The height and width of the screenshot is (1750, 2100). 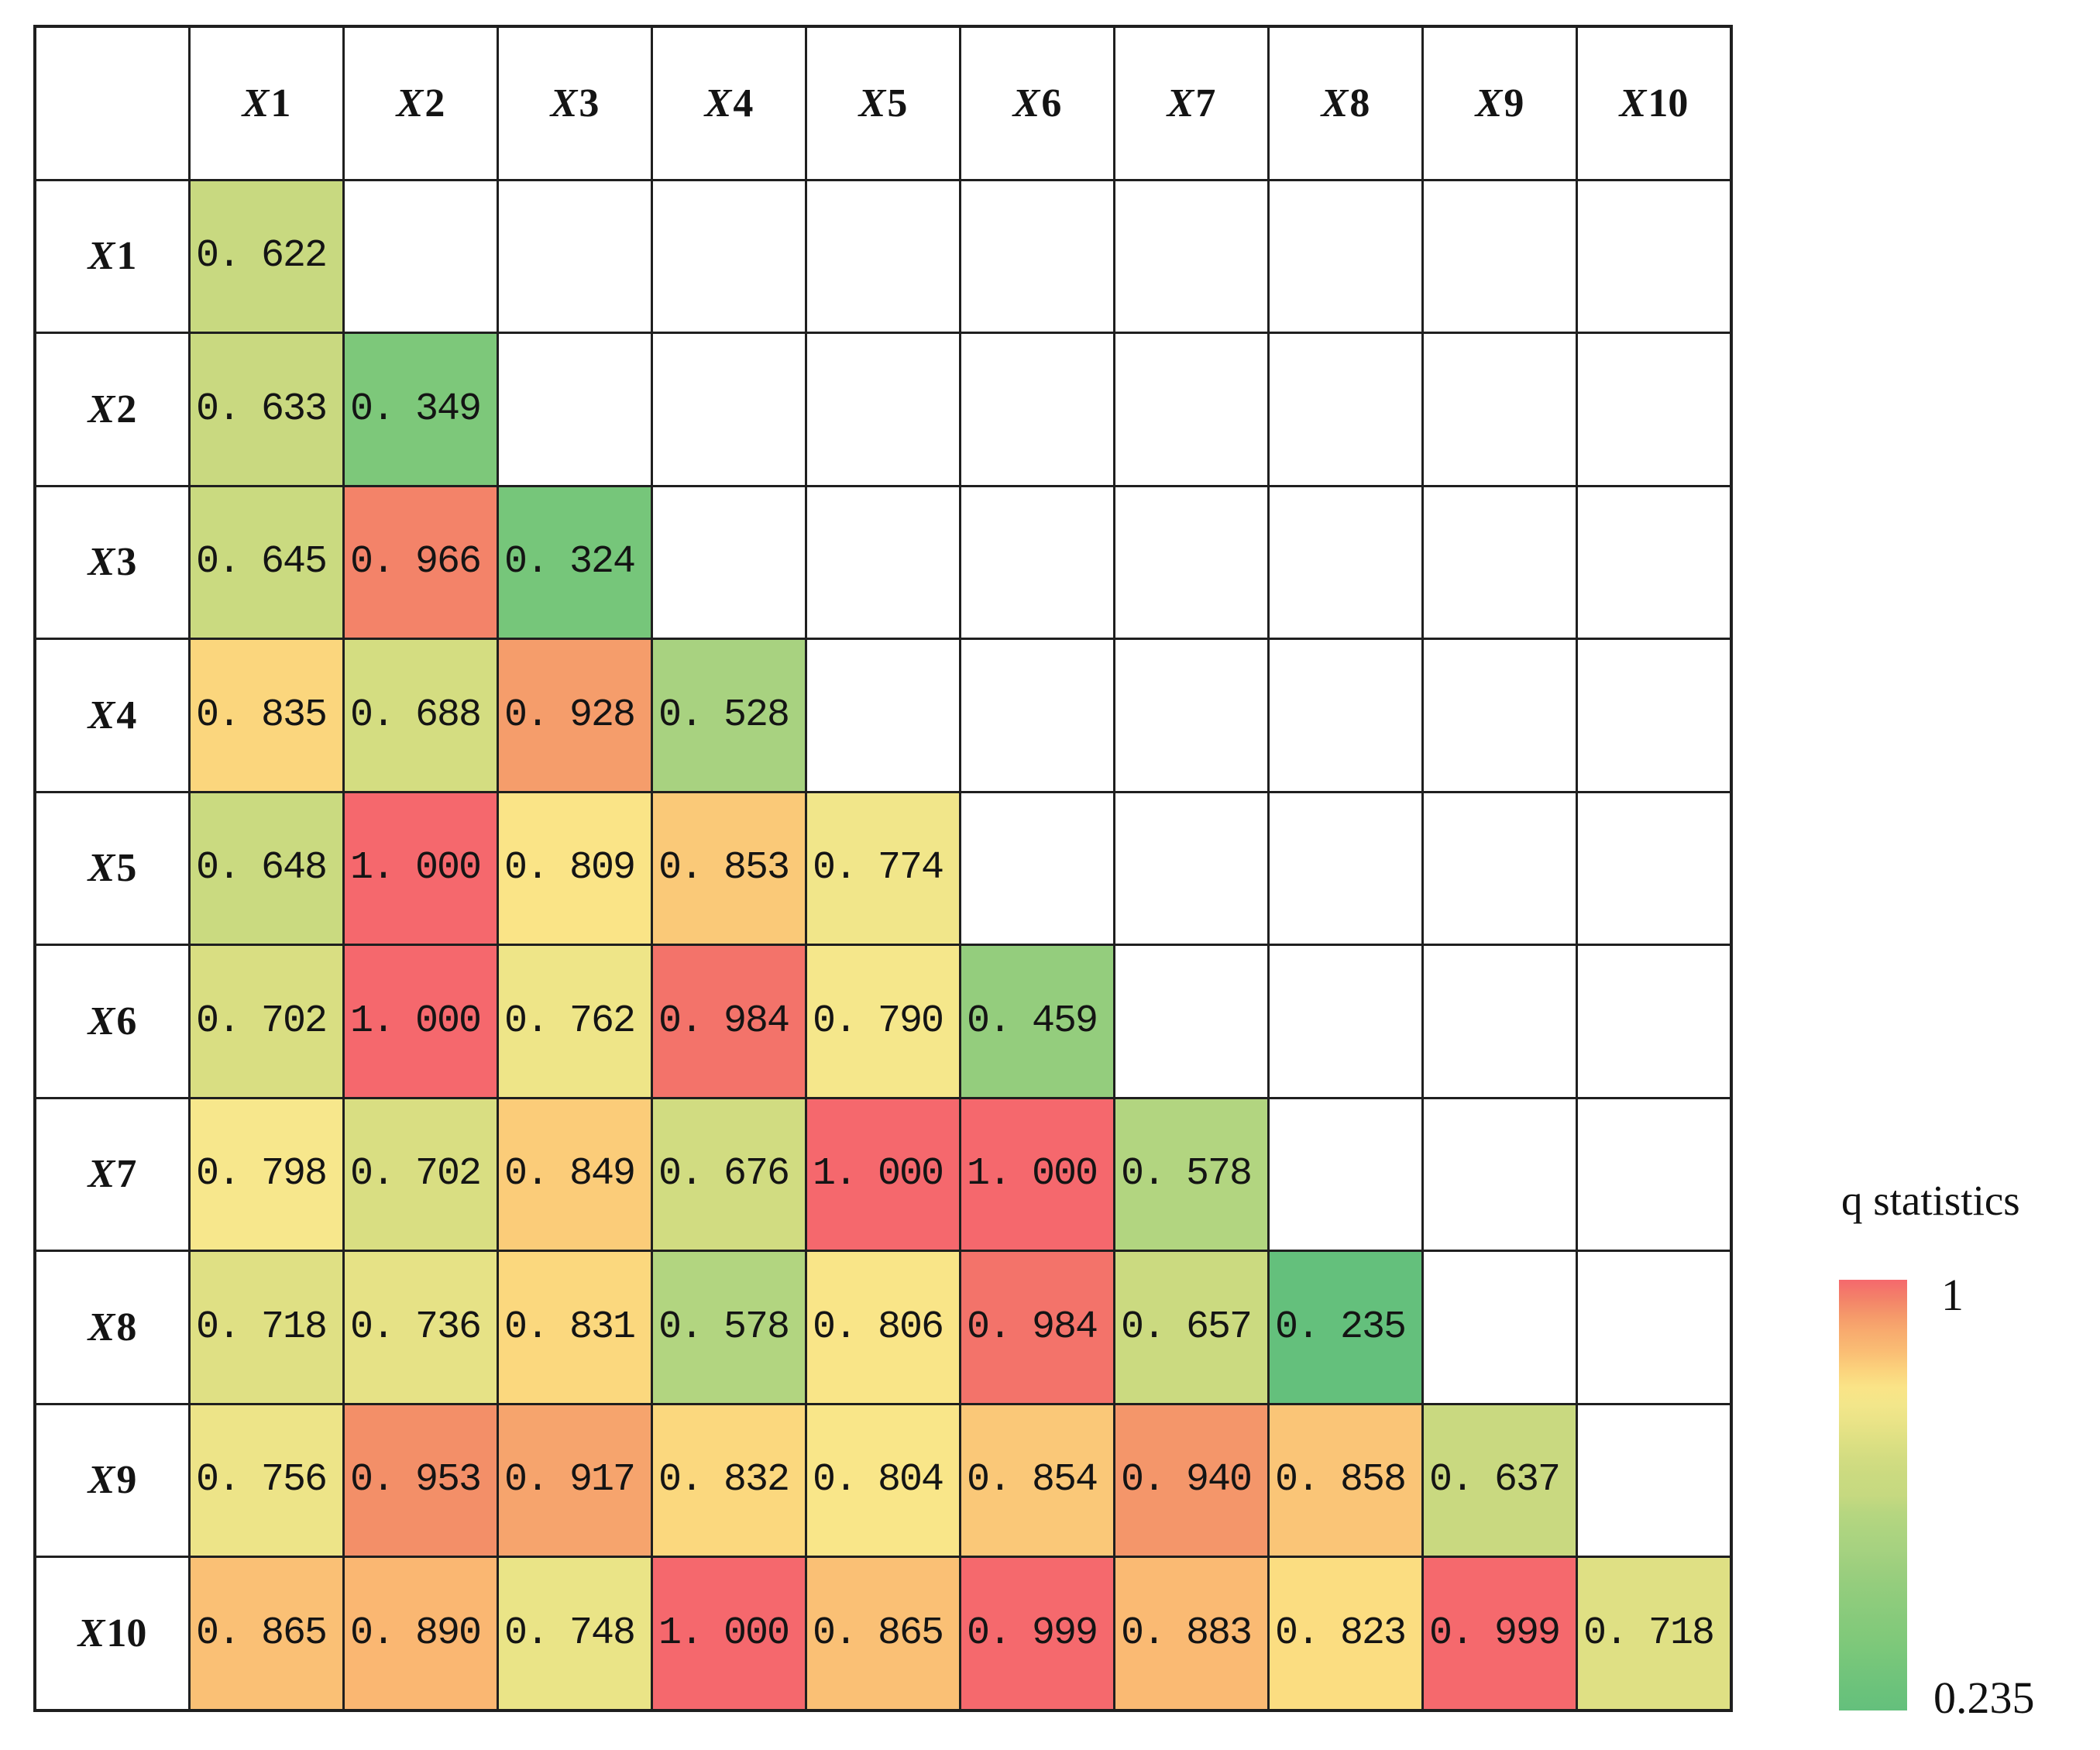 What do you see at coordinates (266, 256) in the screenshot?
I see `matrix-cell: 0. 622` at bounding box center [266, 256].